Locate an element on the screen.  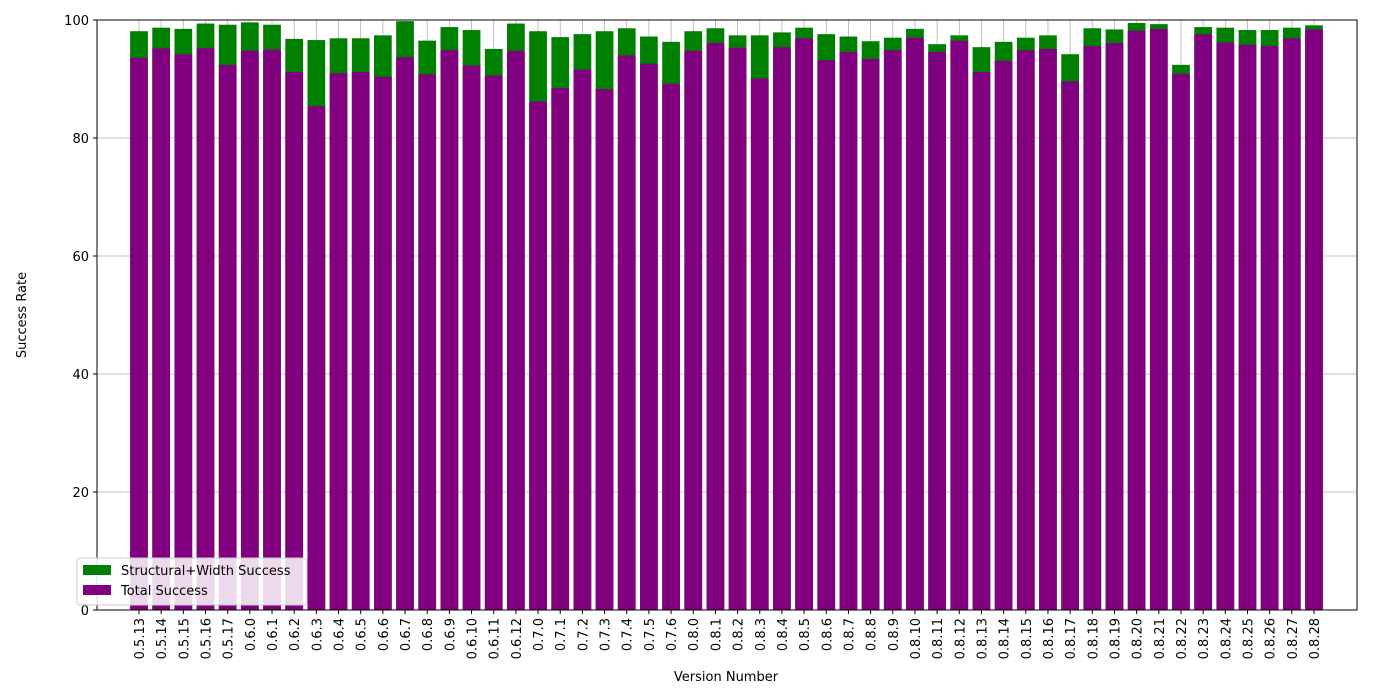
x-tick-label: 0.8.18 is located at coordinates (1093, 638).